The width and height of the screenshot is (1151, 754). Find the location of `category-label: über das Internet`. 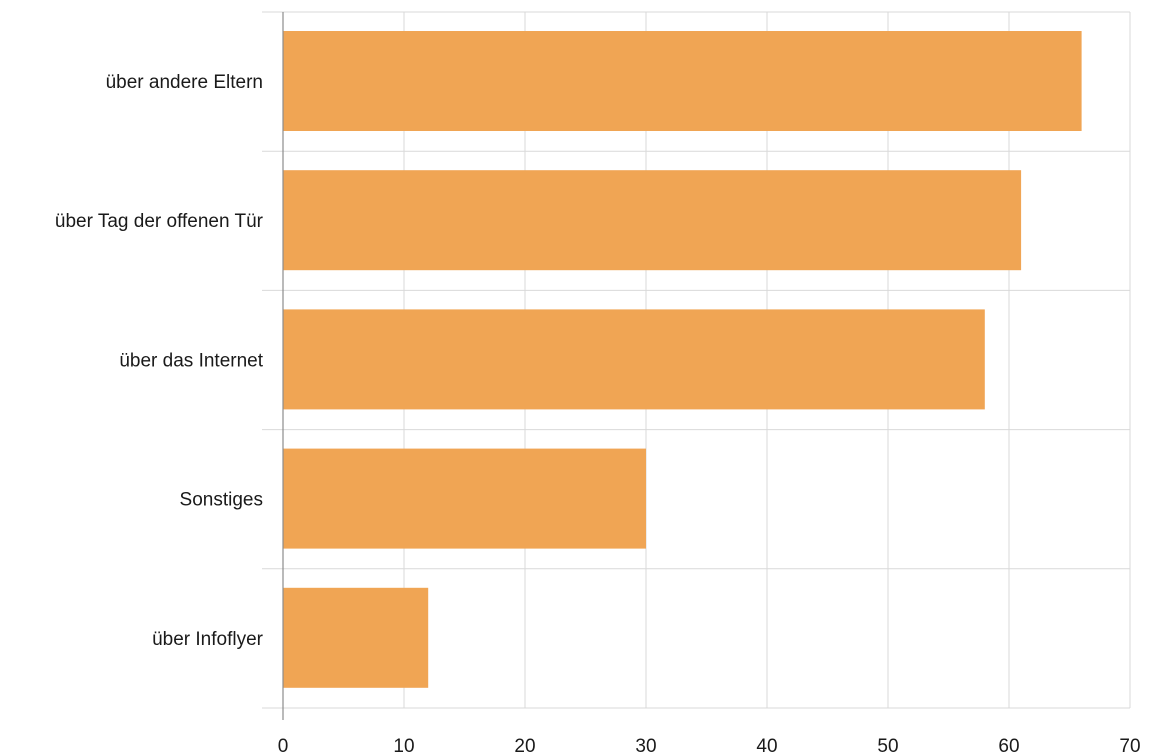

category-label: über das Internet is located at coordinates (191, 360).